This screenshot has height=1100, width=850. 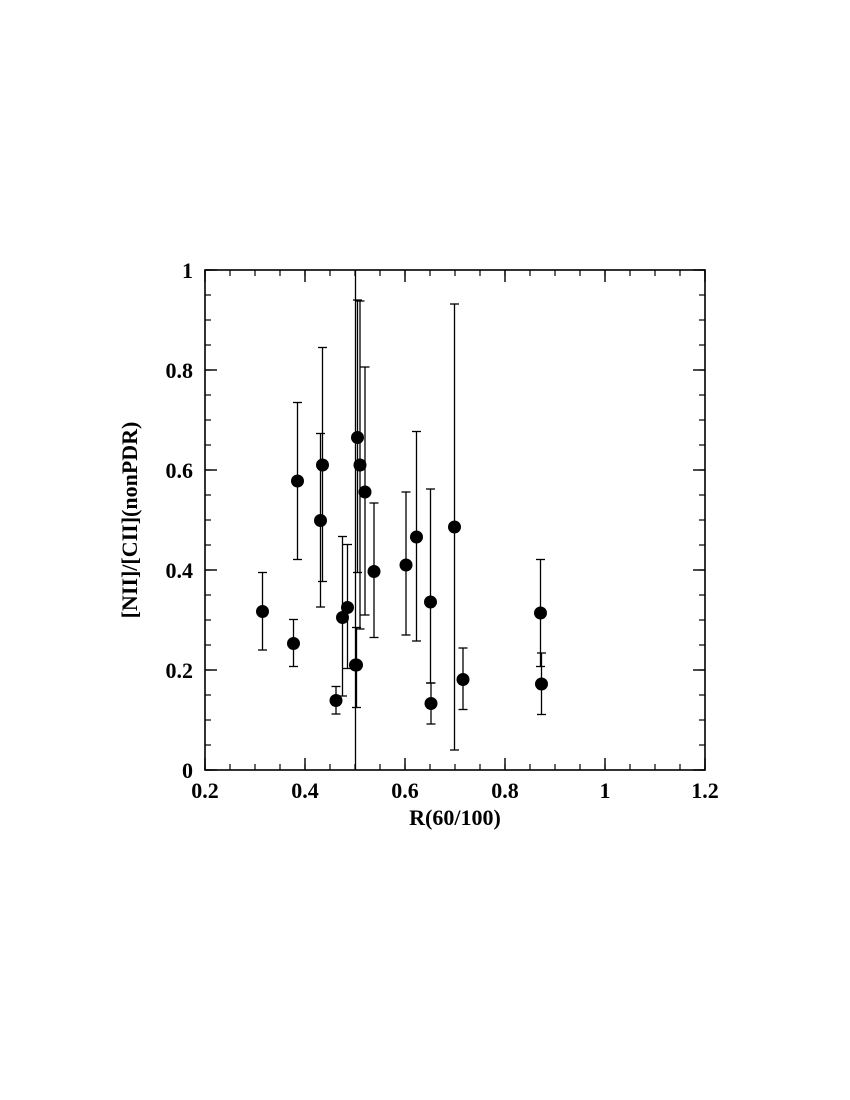 I want to click on x-tick-labels: 0.2 0.4 0.6 0.8 1 1.2, so click(x=455, y=790).